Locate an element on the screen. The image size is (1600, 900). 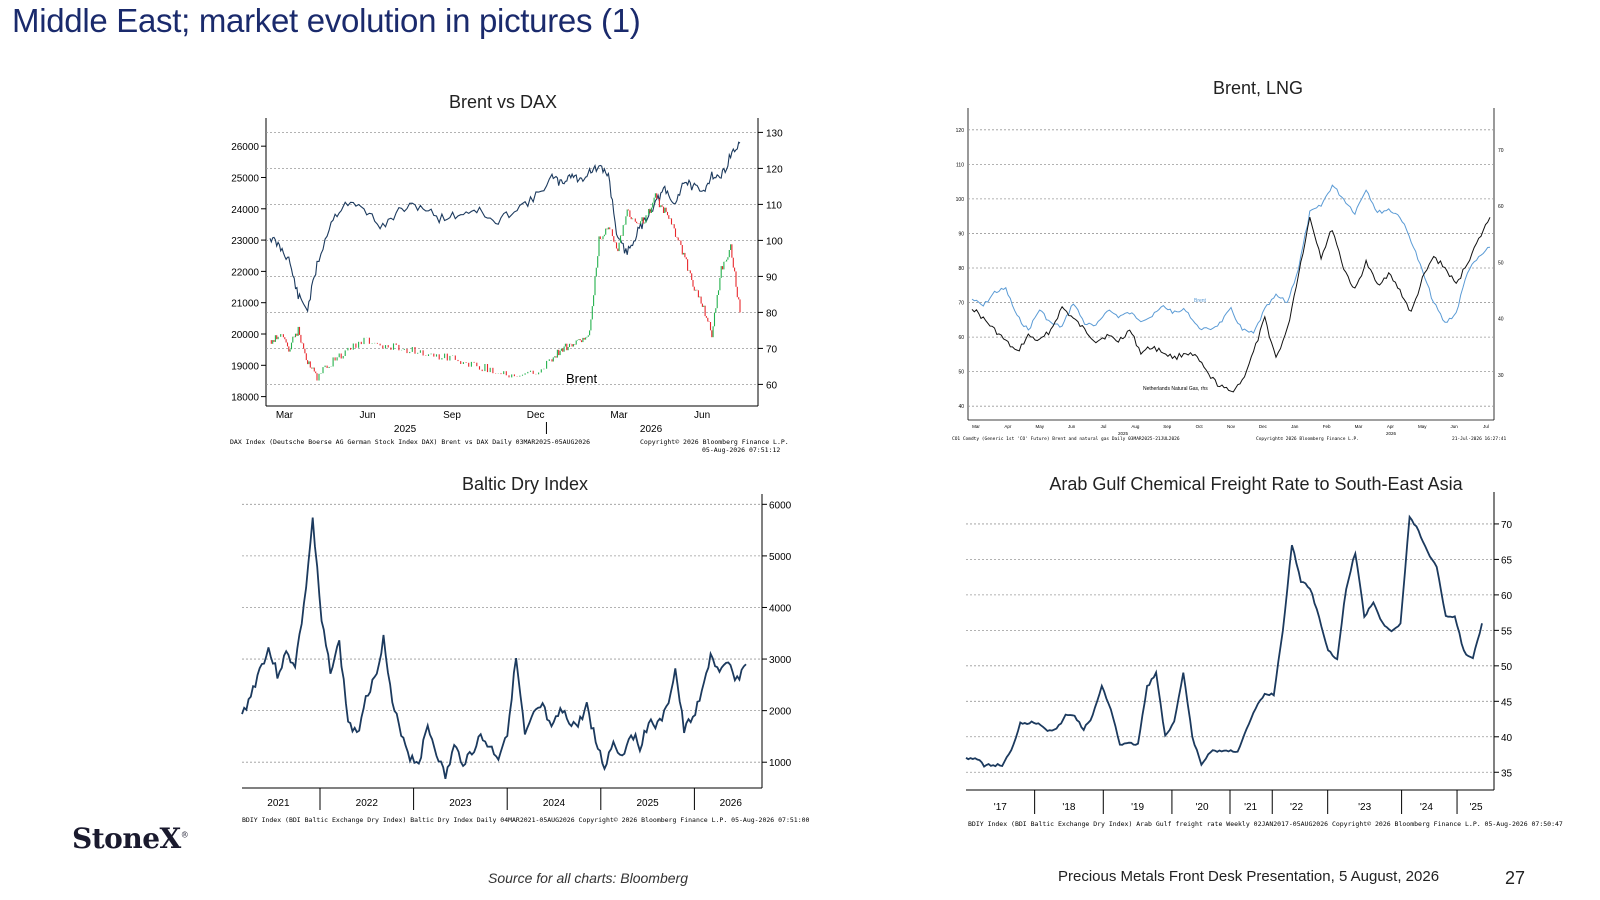
y-right-tick-label: 130 is located at coordinates (774, 133).